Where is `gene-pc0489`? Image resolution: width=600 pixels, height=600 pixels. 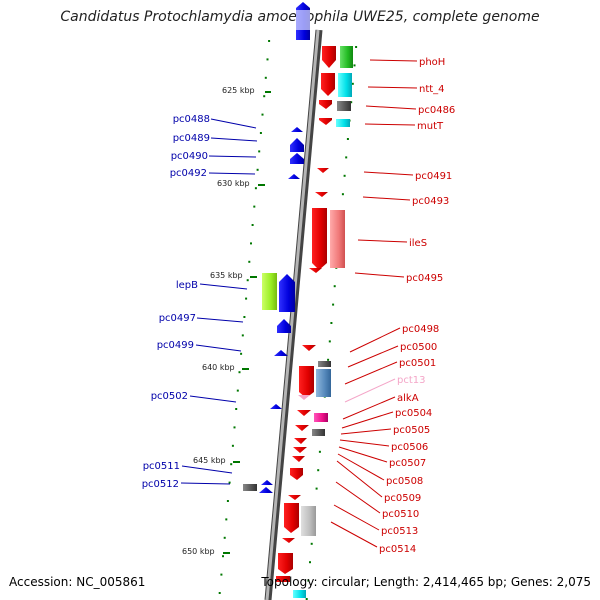
gene-pc0489 is located at coordinates (297, 145).